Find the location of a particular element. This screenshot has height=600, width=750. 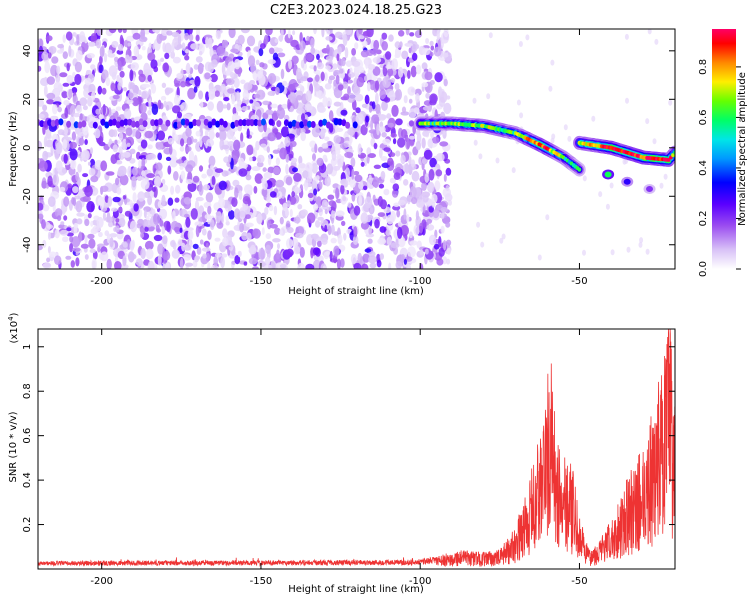

colorbar-tick-label: 0.6 is located at coordinates (703, 117).